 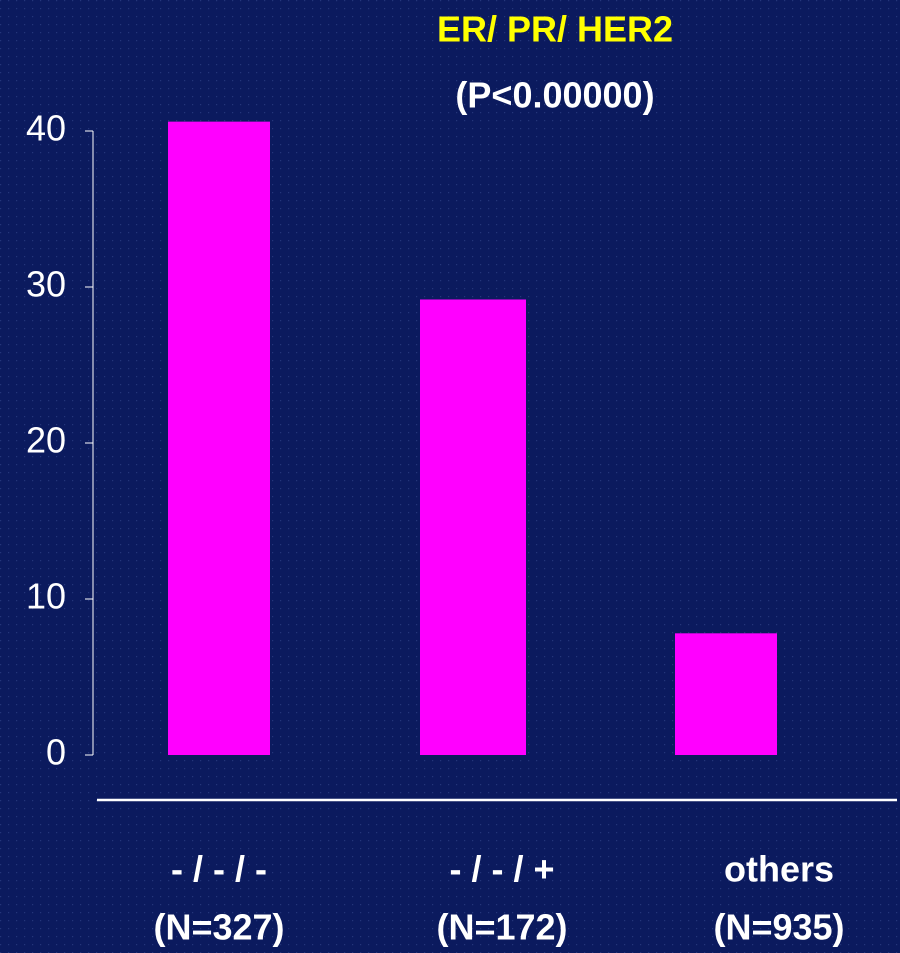 What do you see at coordinates (46, 284) in the screenshot?
I see `y-tick-label: 30` at bounding box center [46, 284].